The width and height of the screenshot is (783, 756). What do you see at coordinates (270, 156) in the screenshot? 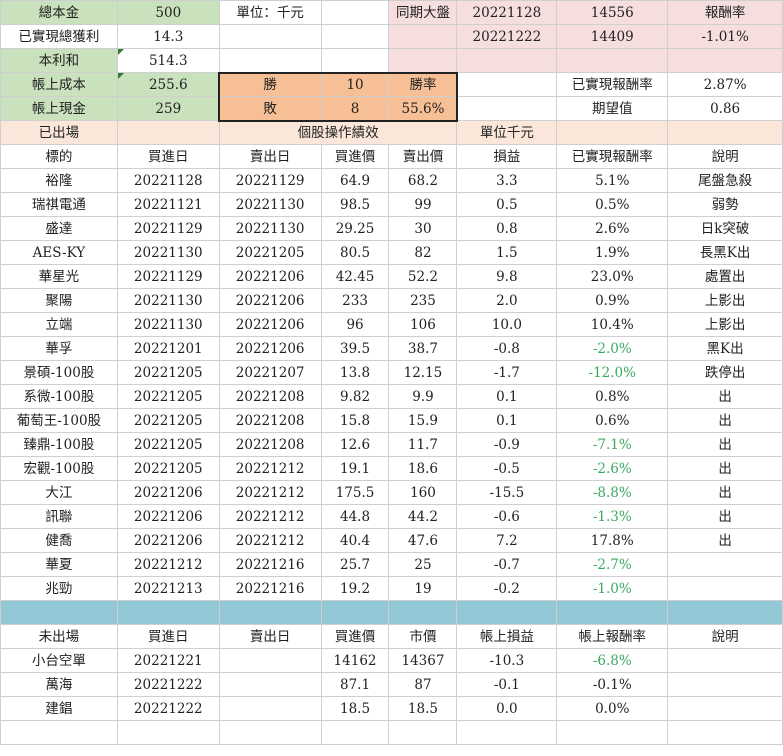
I see `header-sell-date: 賣出日` at bounding box center [270, 156].